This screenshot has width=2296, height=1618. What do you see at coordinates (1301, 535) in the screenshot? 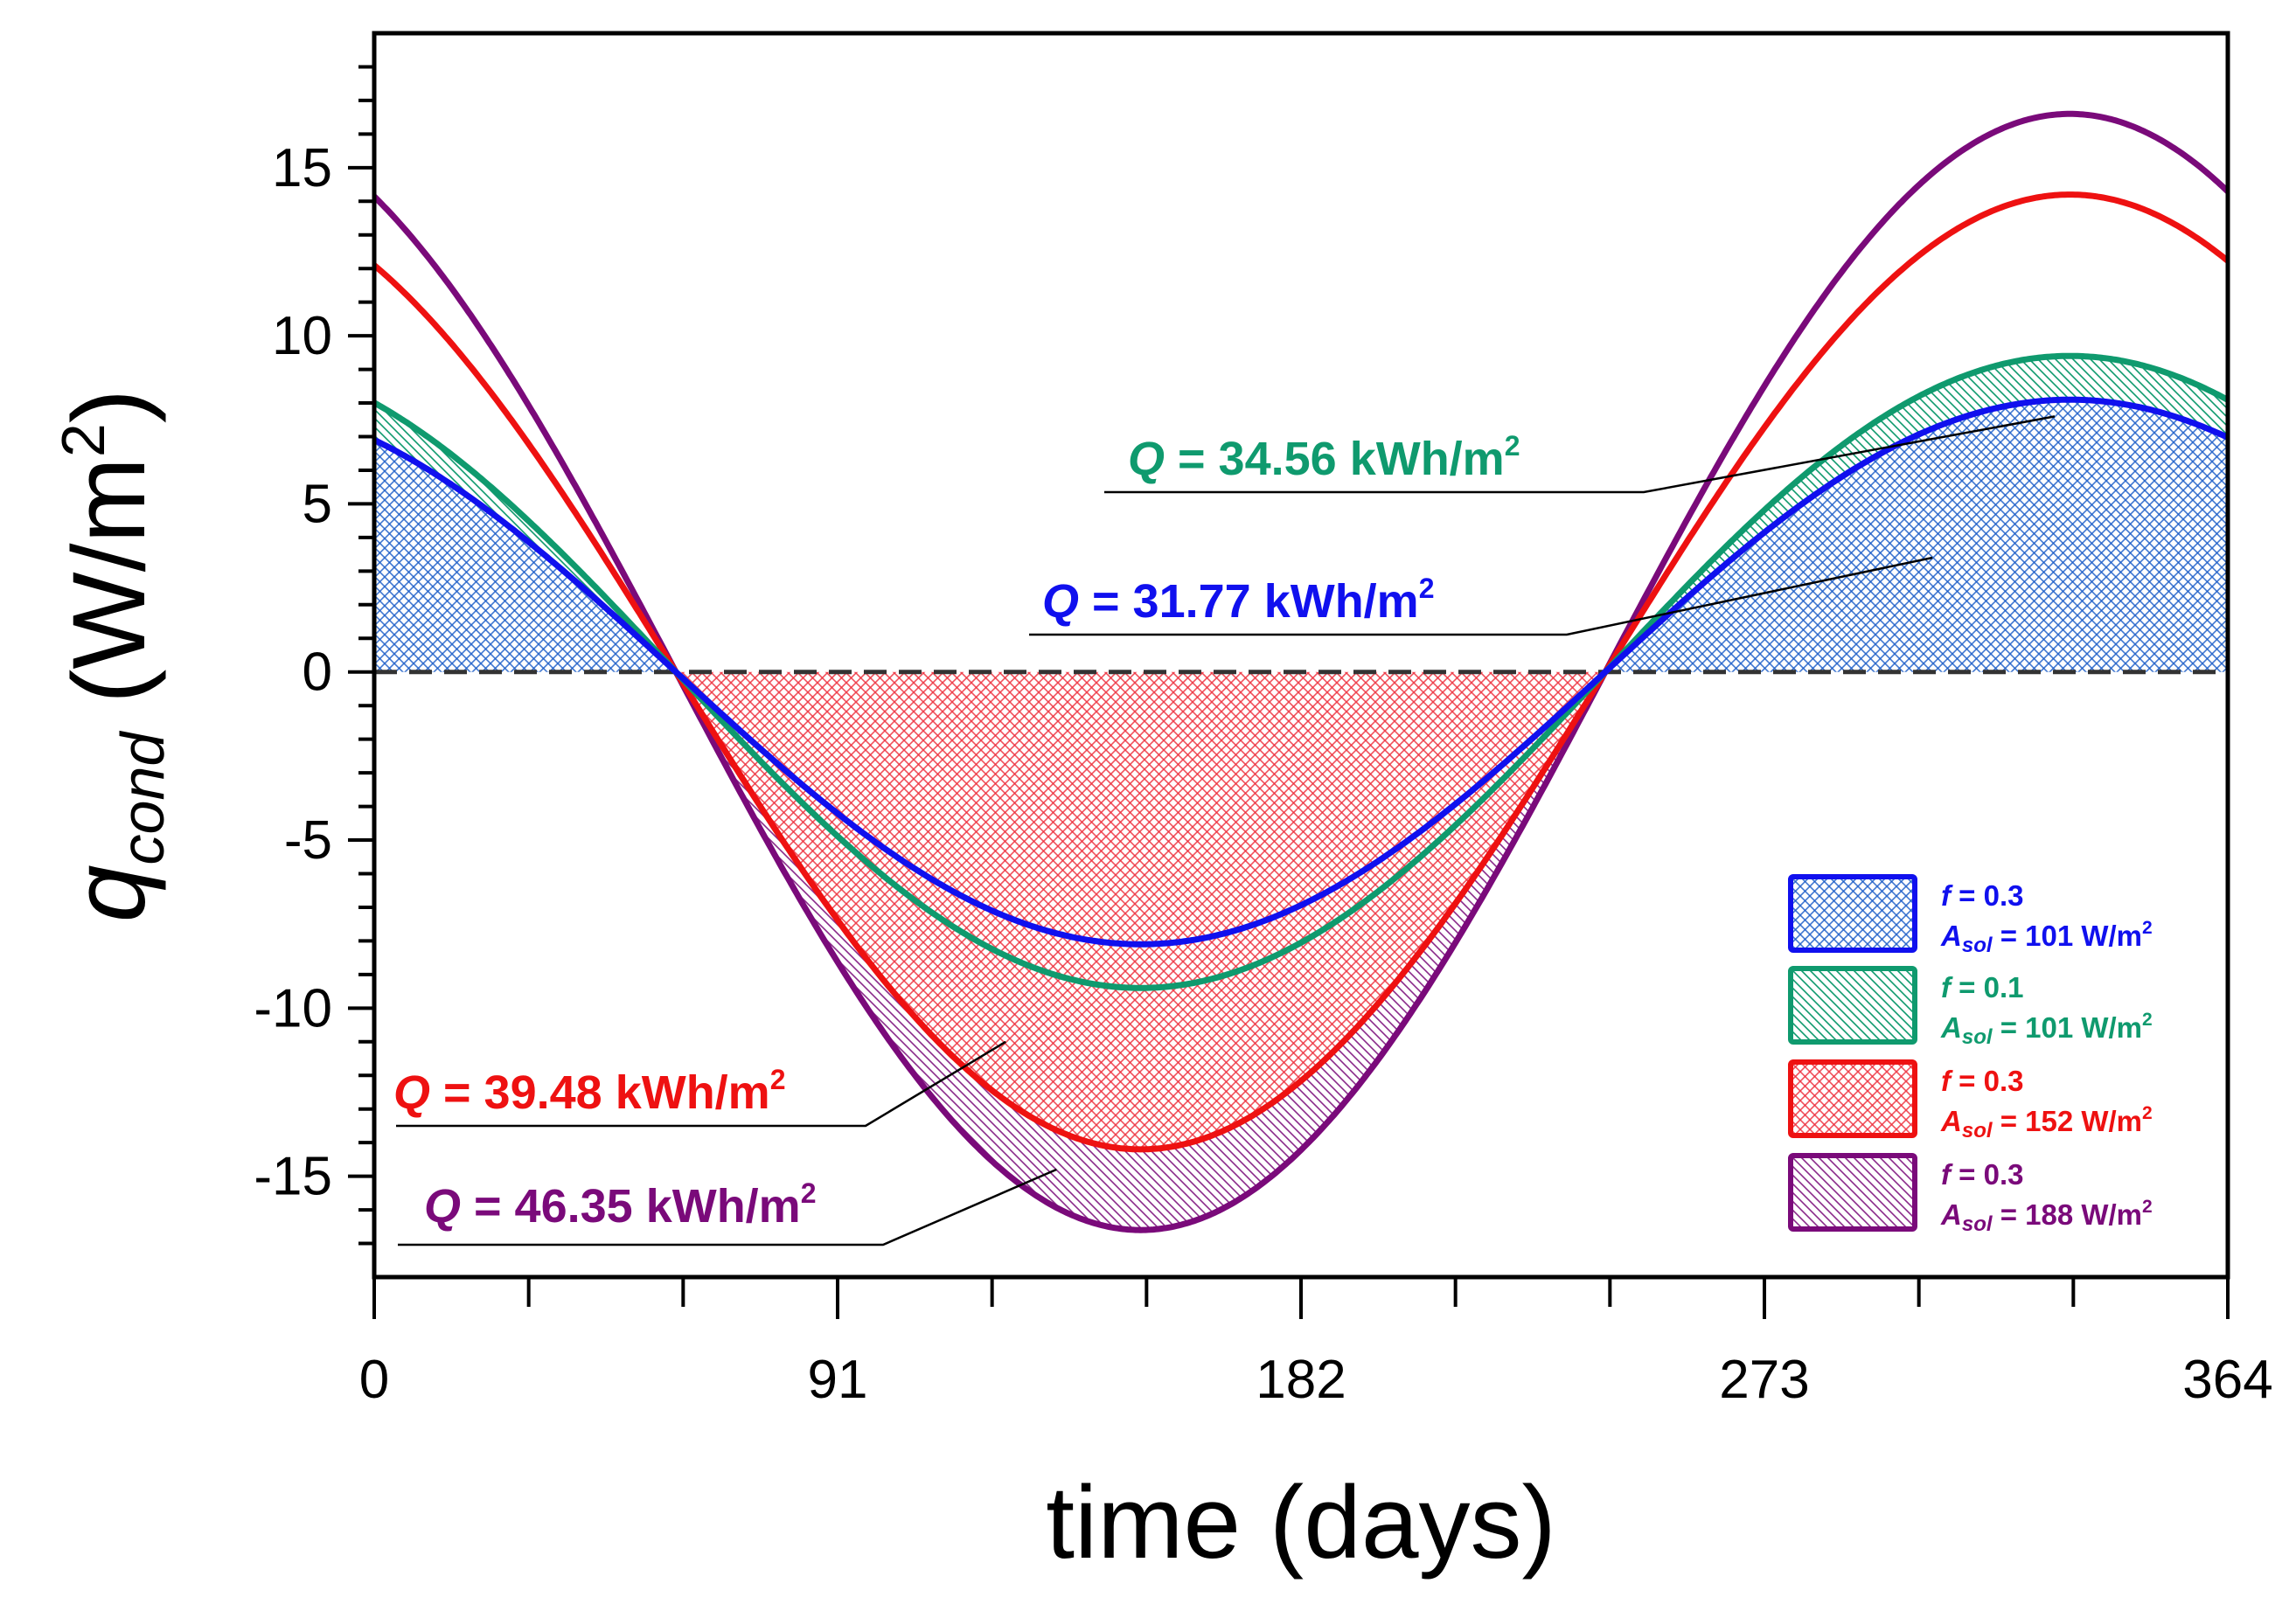
I see `fill-area-blue-positive` at bounding box center [1301, 535].